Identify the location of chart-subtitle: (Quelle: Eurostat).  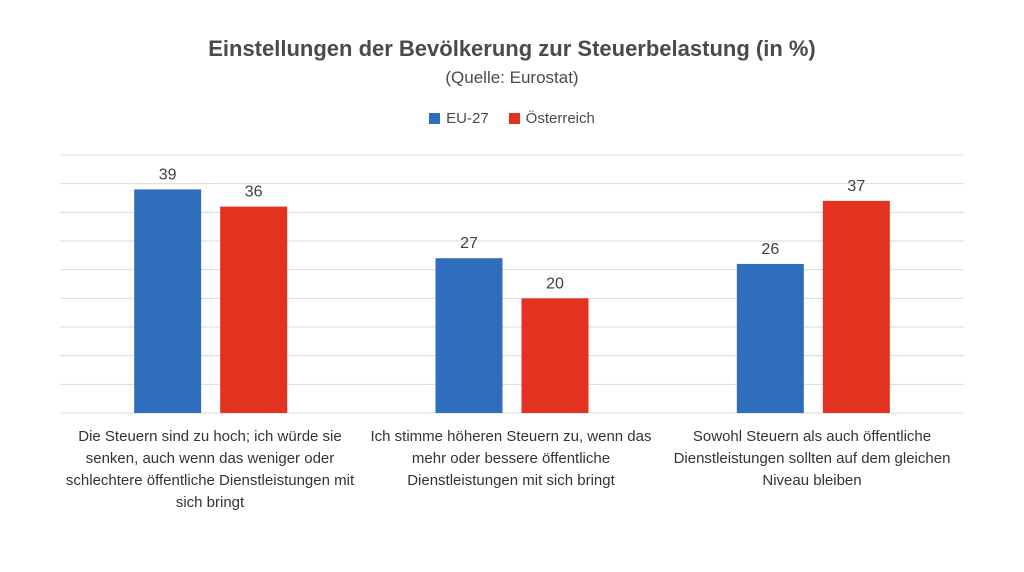
(512, 77).